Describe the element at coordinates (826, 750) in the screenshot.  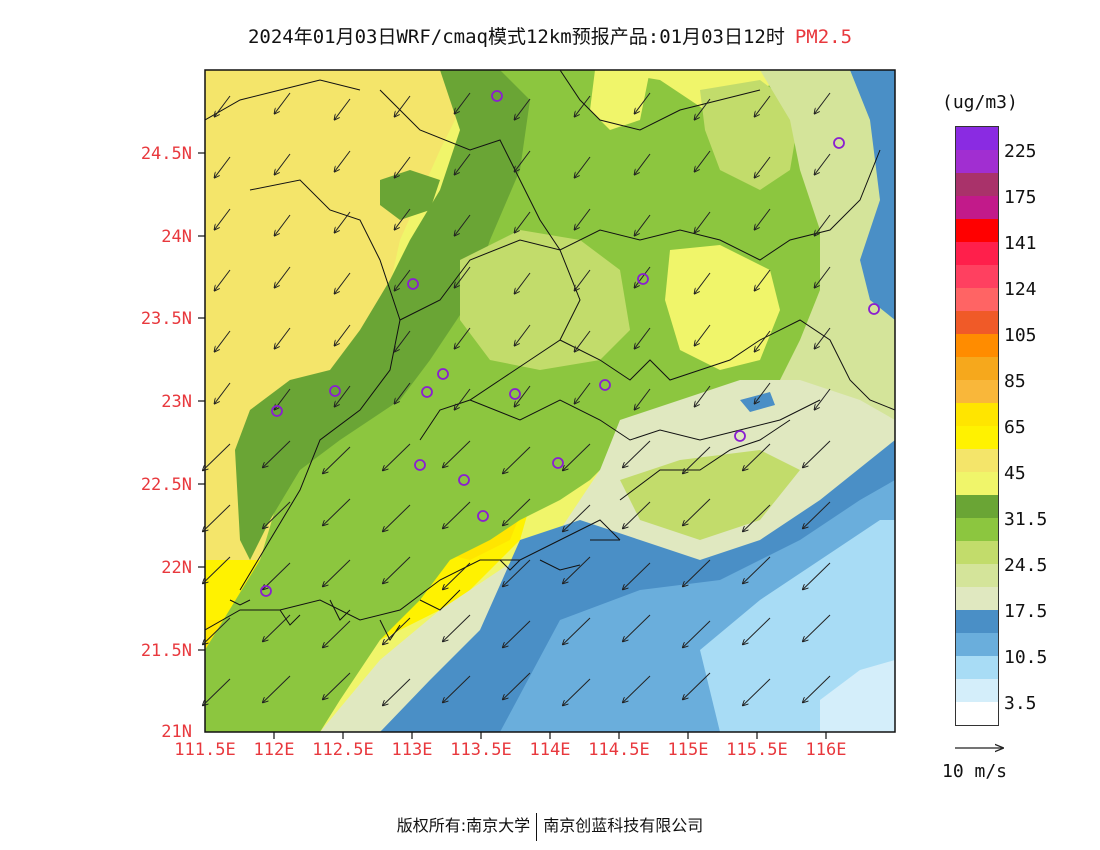
I see `x-label: 116E` at that location.